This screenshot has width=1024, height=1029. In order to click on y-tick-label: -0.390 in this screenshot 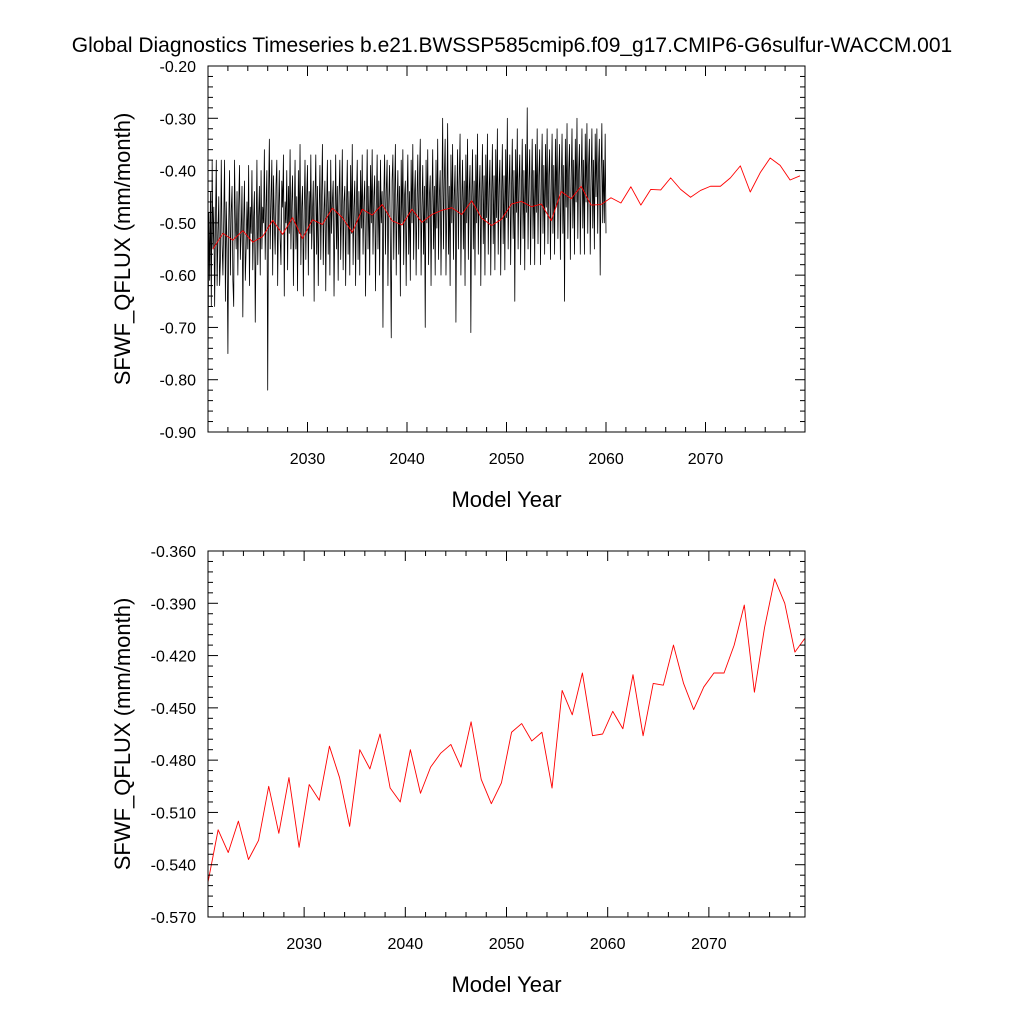, I will do `click(173, 604)`.